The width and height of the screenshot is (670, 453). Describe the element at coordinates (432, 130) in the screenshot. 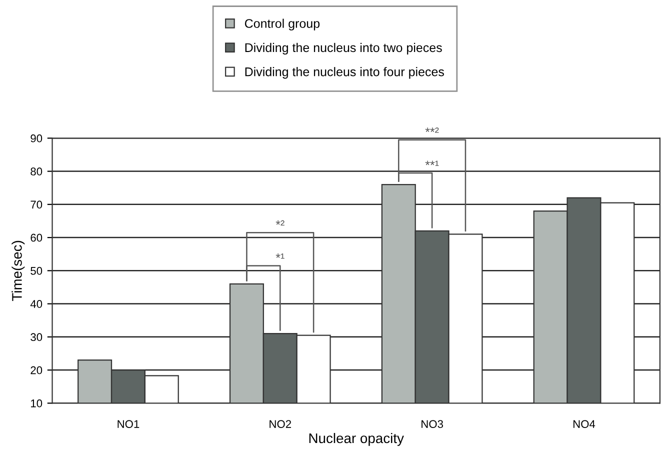

I see `text: **²` at that location.